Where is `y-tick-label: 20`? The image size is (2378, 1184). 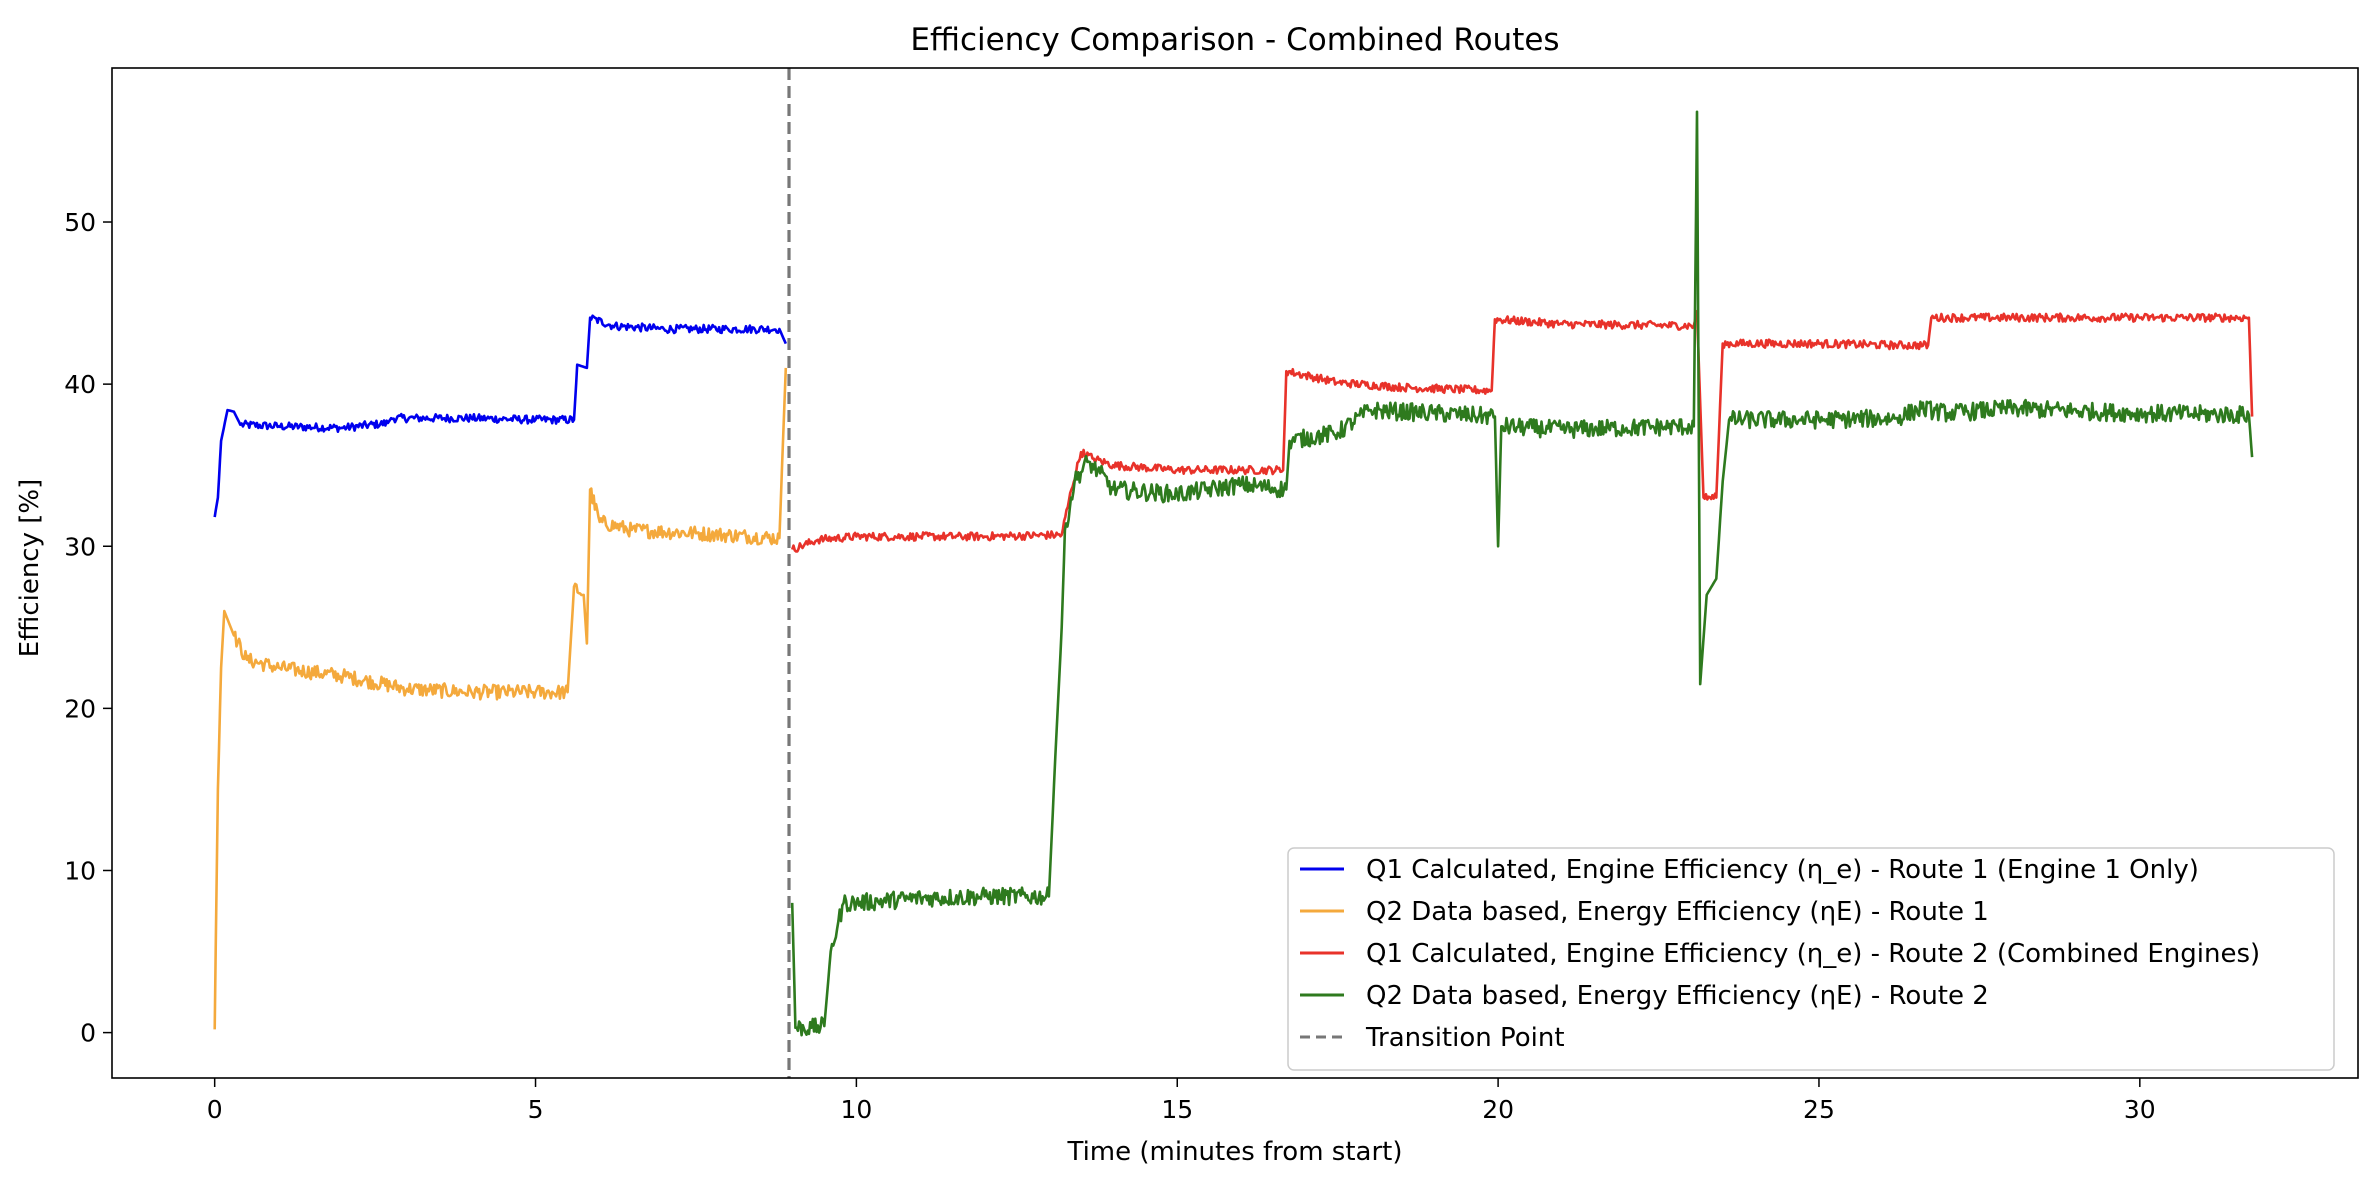
y-tick-label: 20 is located at coordinates (80, 708).